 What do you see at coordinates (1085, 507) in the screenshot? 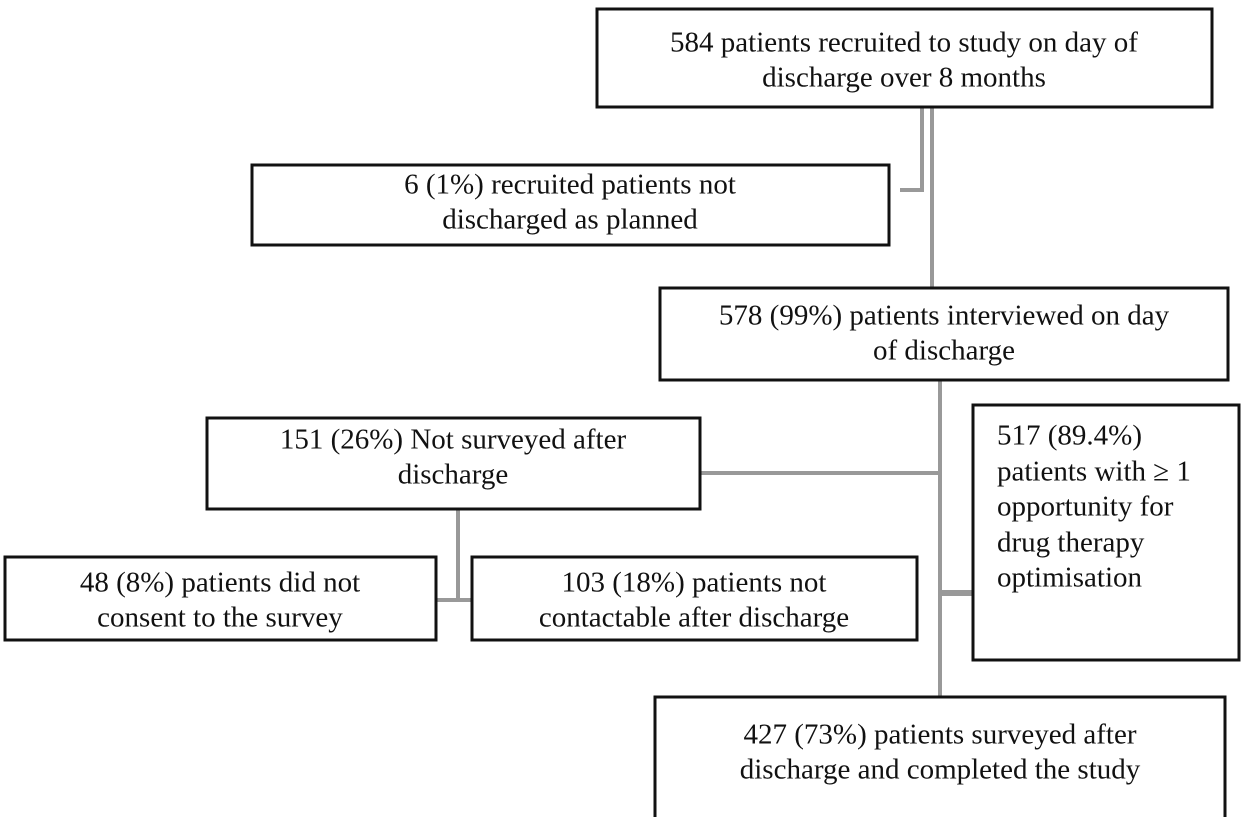
I see `node-text: opportunity for` at bounding box center [1085, 507].